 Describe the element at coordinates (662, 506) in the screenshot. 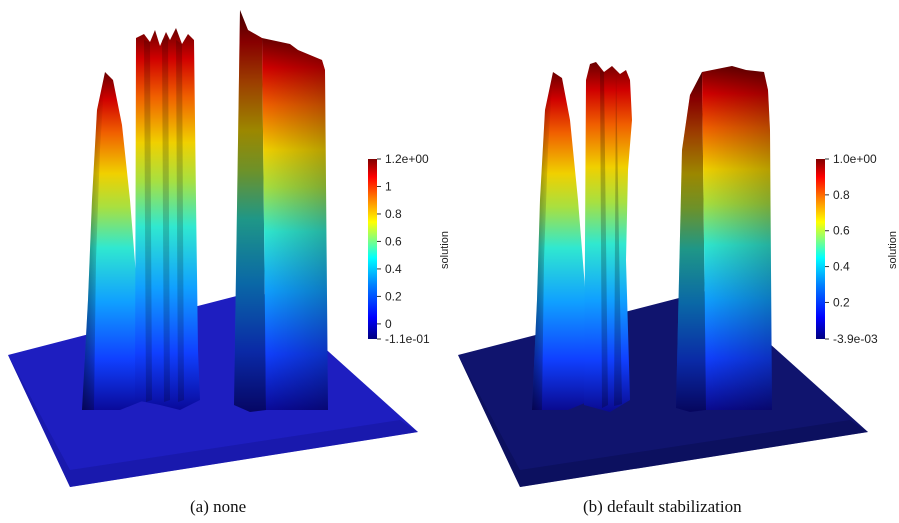

I see `caption: (b) default stabilization` at that location.